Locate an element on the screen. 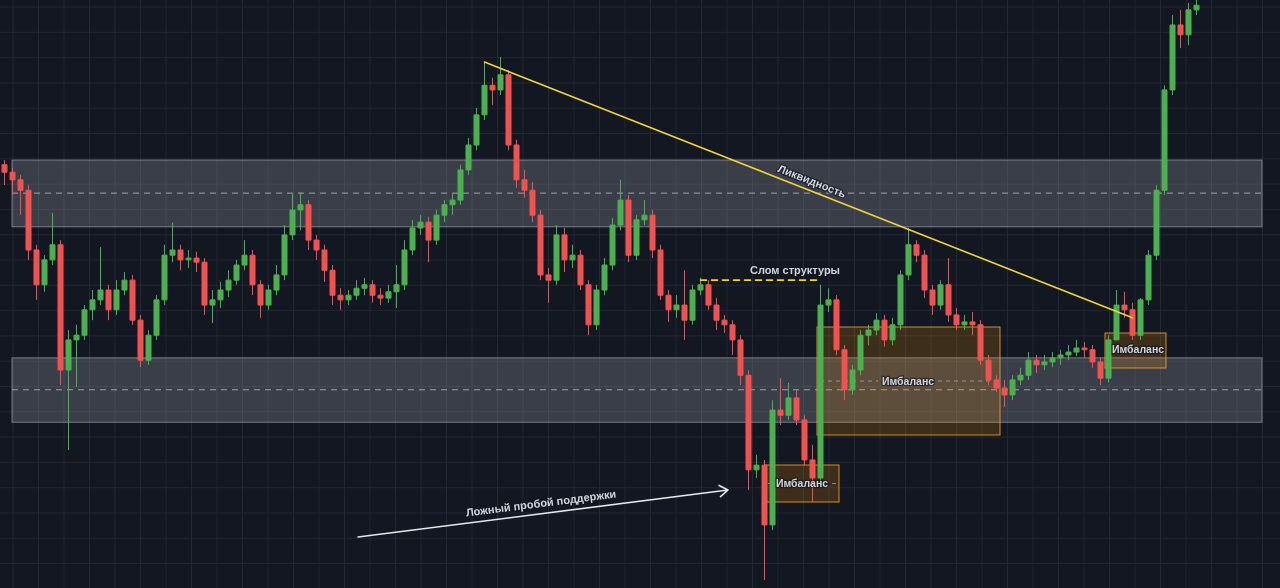 This screenshot has width=1280, height=588. annotation: Ложный пробой поддержки is located at coordinates (541, 503).